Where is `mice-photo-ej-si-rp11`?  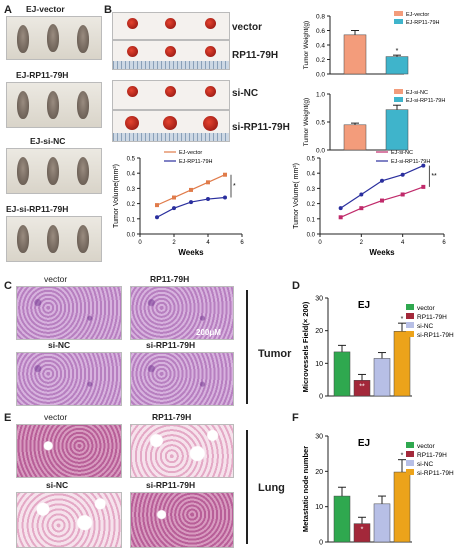
mice-photo-ej-si-rp11 is located at coordinates (54, 239).